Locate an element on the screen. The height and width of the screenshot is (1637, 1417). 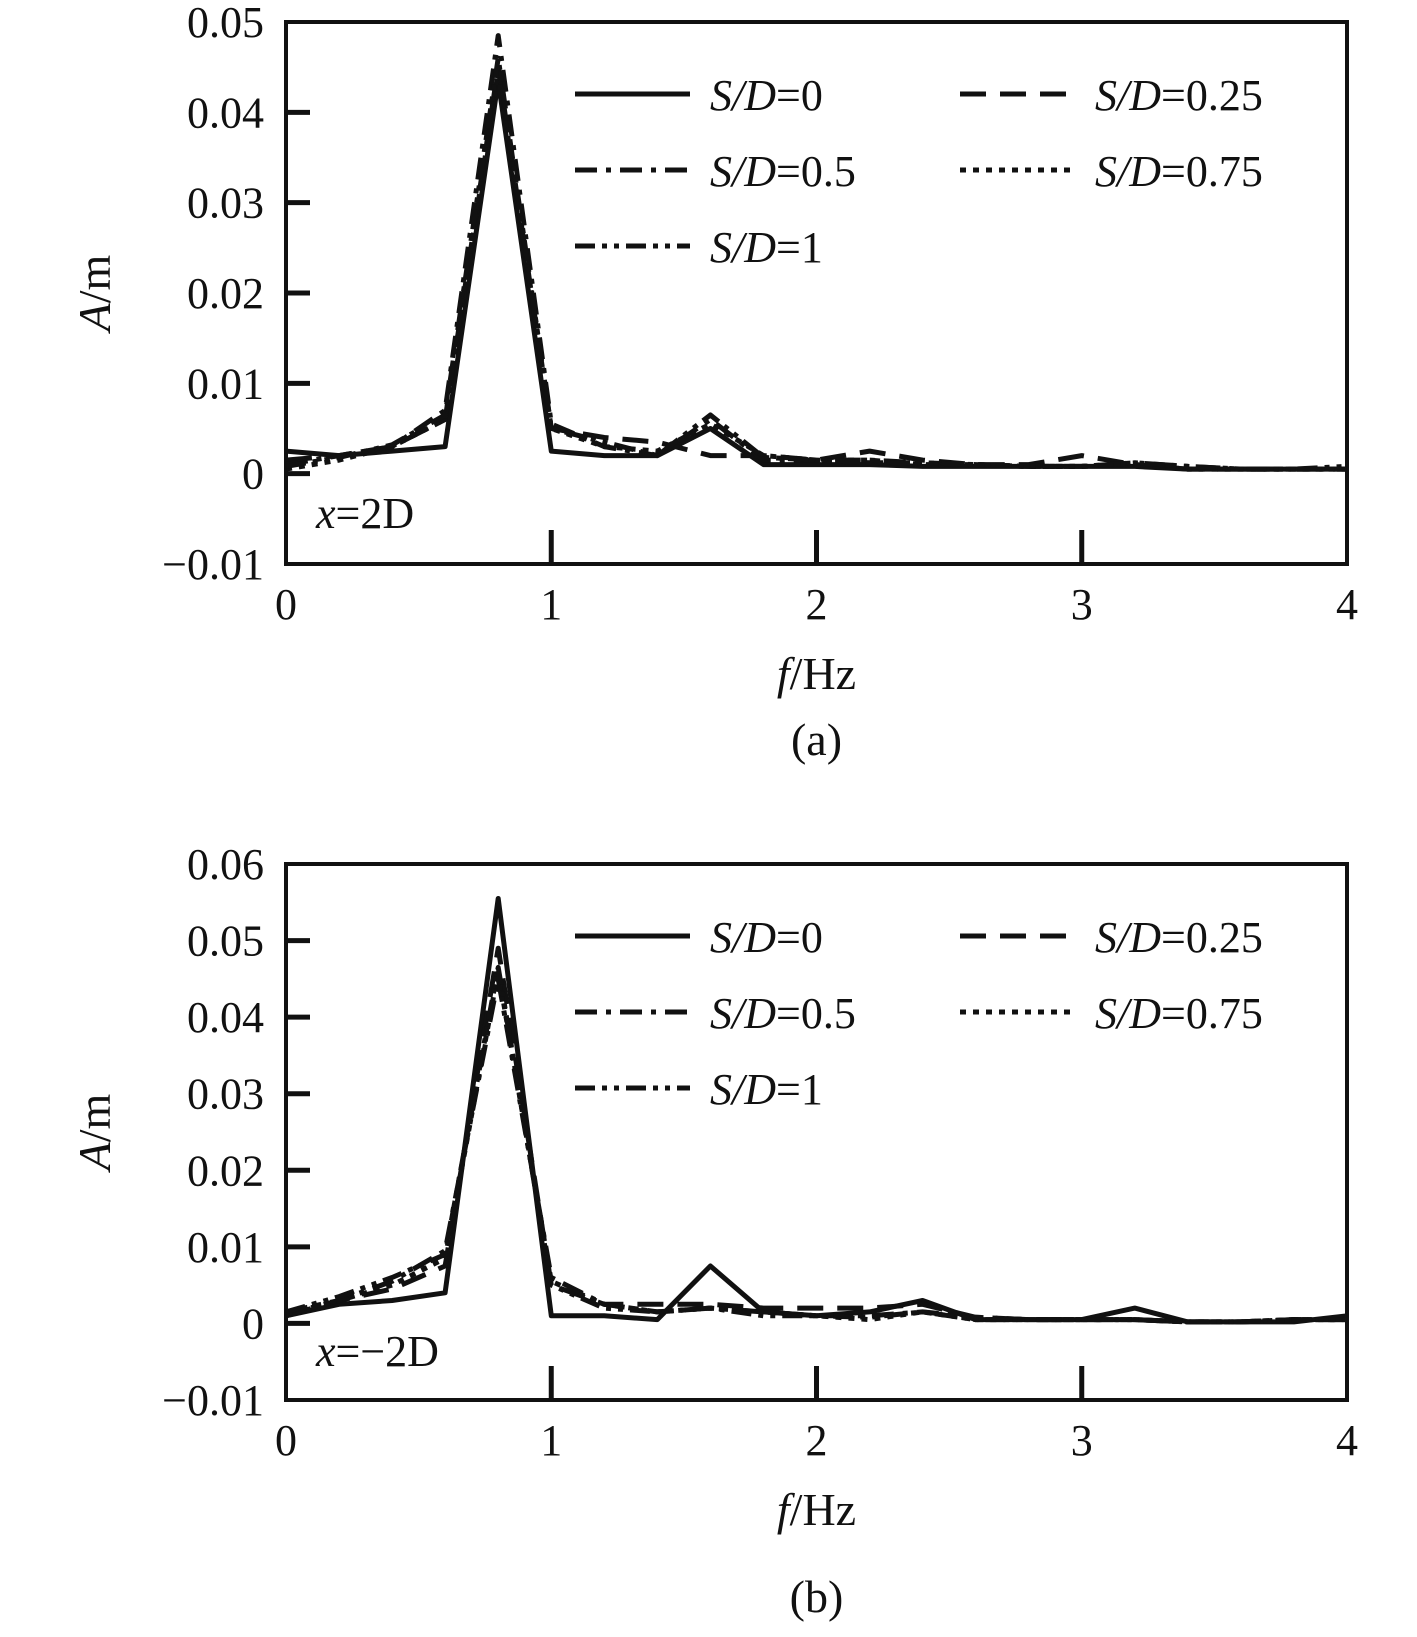
position-annotation-rest: =2D is located at coordinates (375, 513).